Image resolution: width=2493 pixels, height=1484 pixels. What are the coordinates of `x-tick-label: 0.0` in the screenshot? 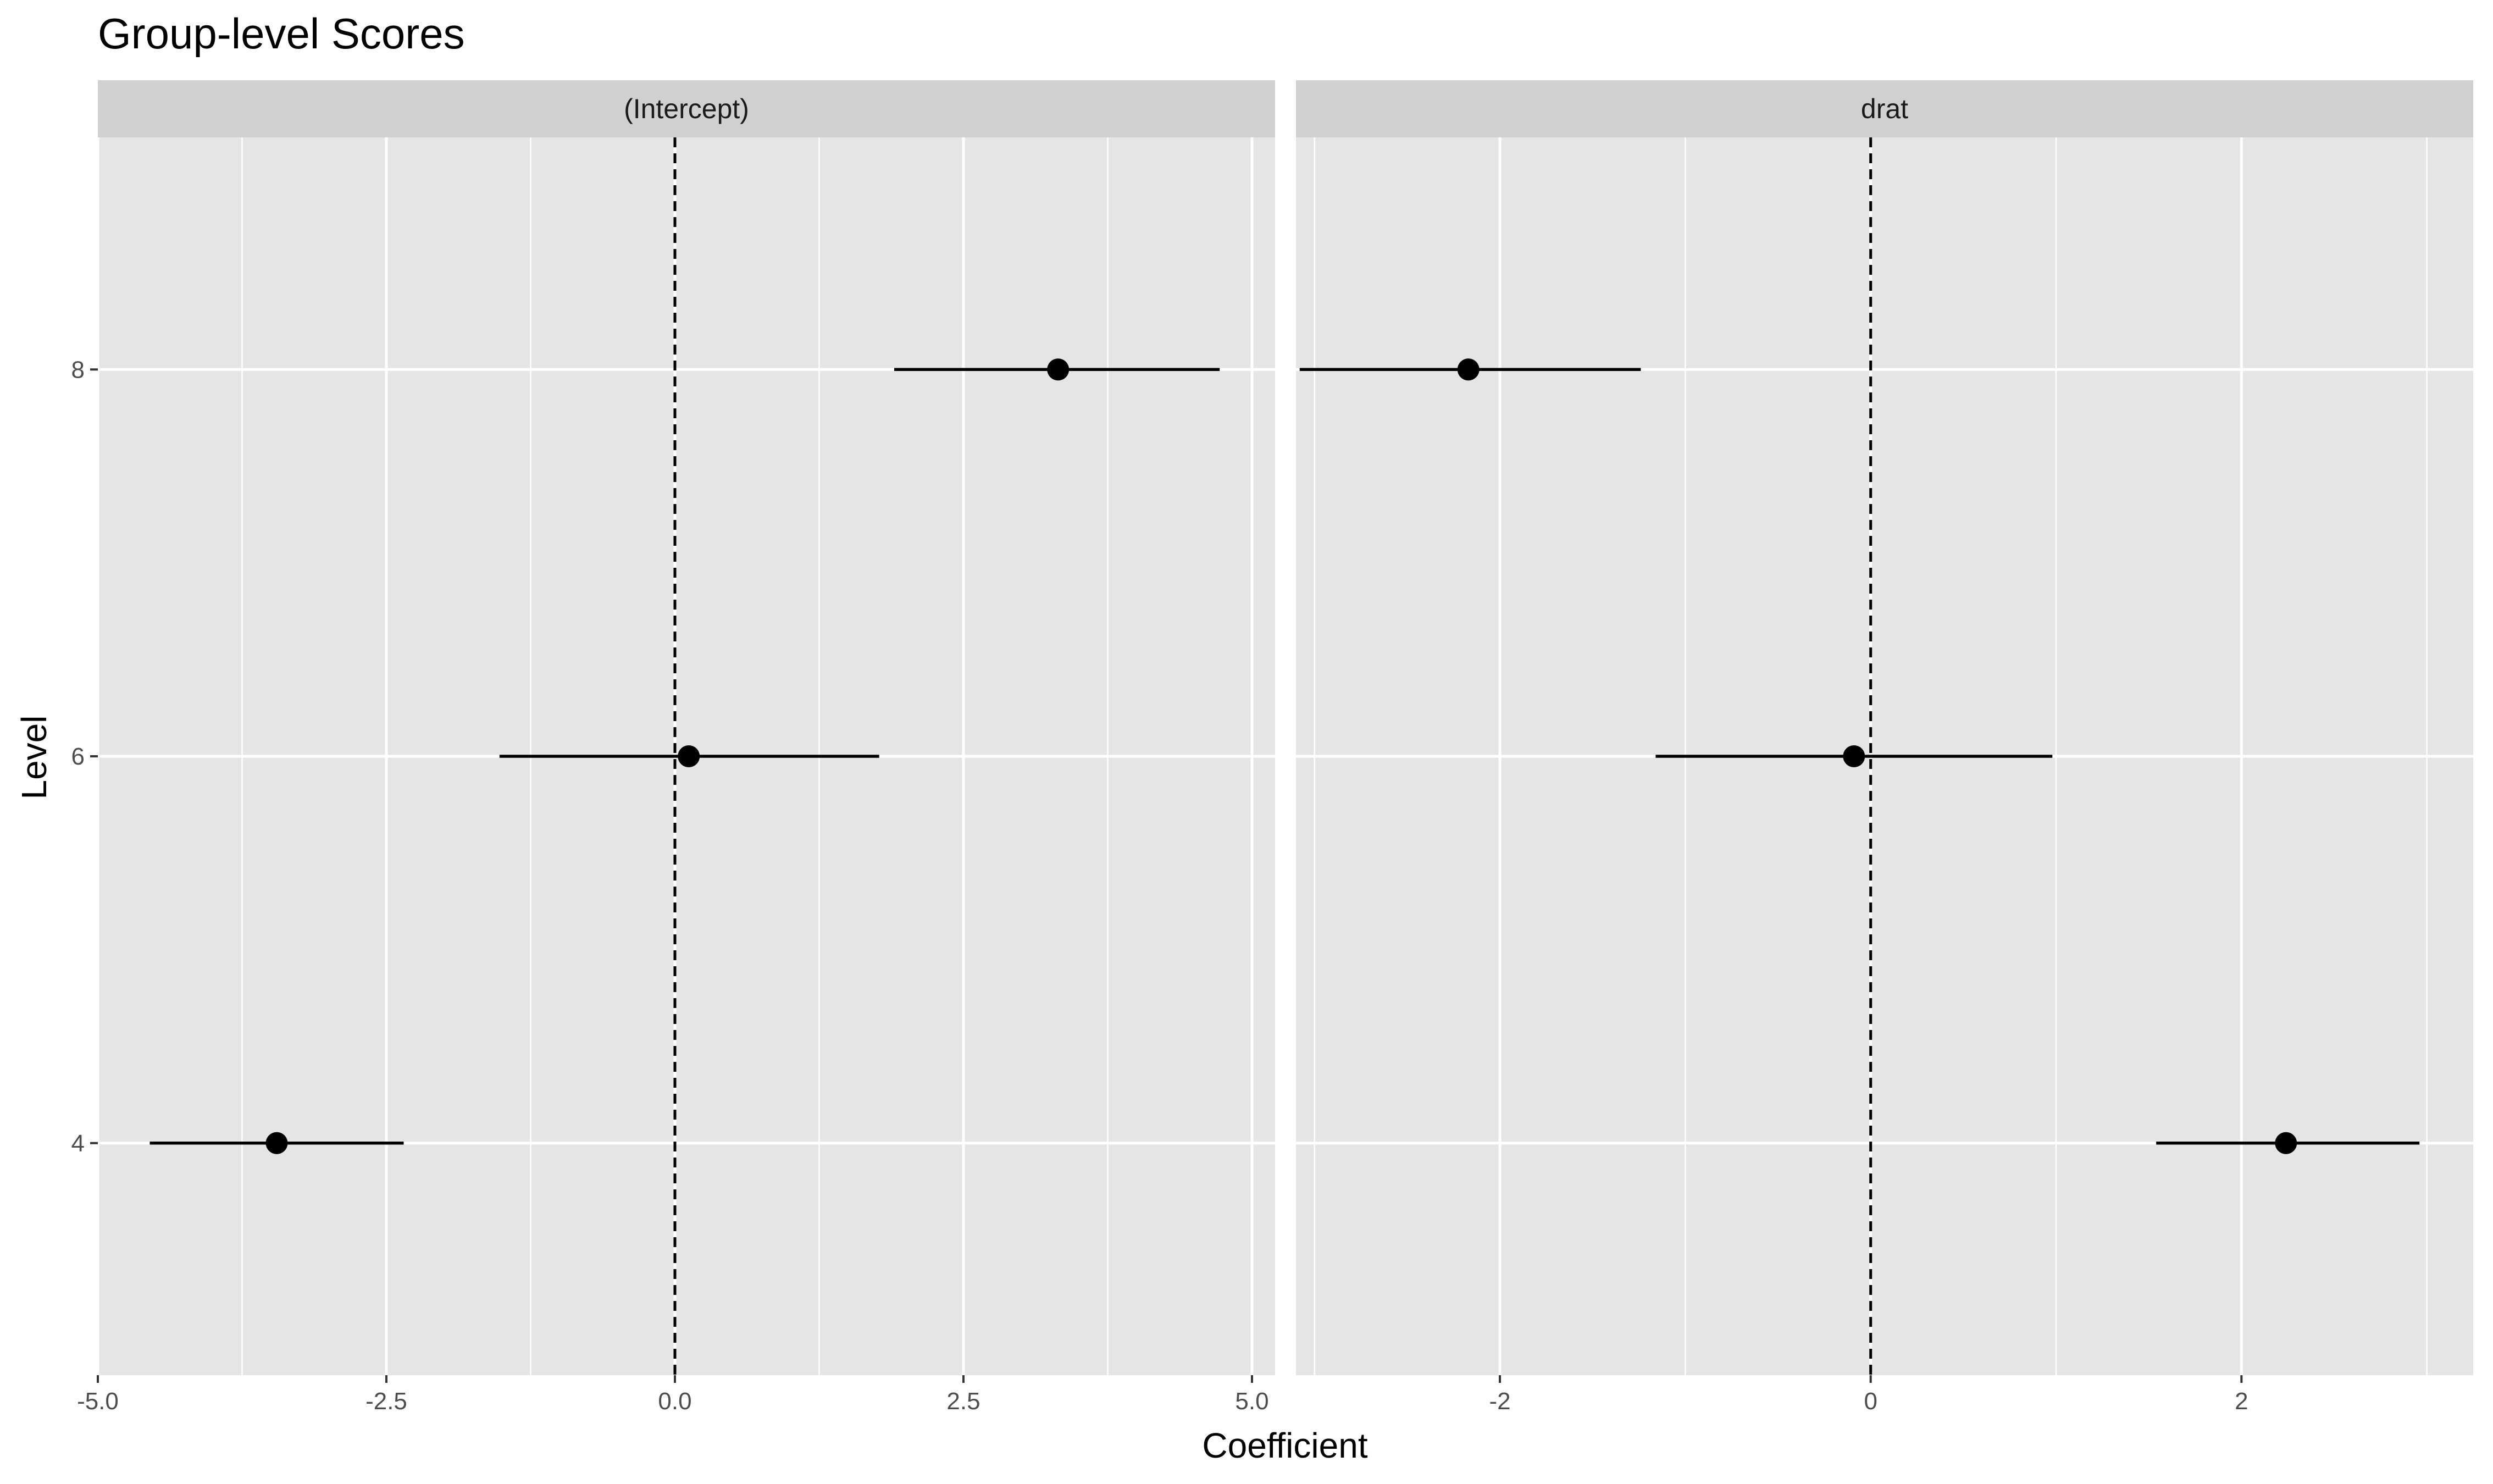 It's located at (674, 1401).